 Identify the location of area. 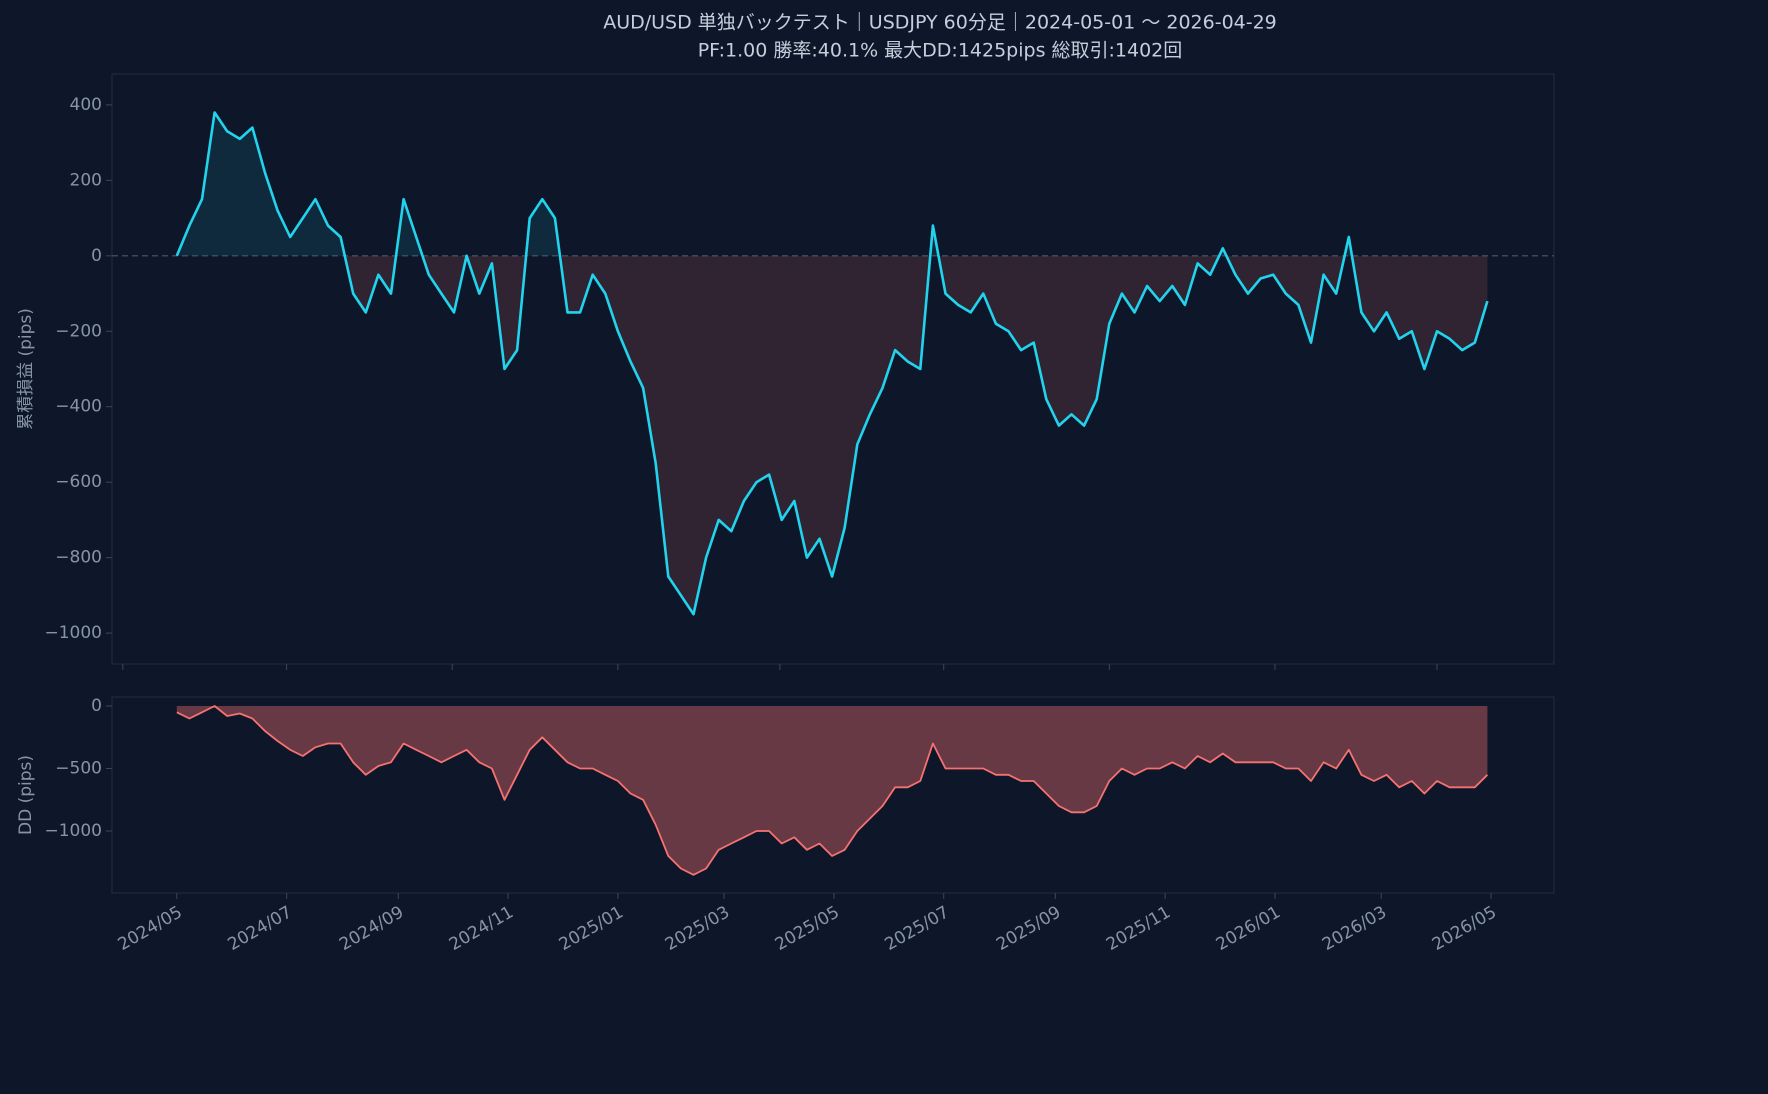
(832, 790).